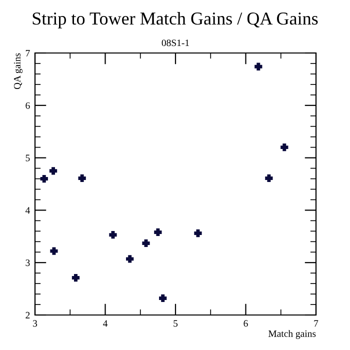 This screenshot has height=350, width=350. What do you see at coordinates (28, 158) in the screenshot?
I see `y-tick-label: 5` at bounding box center [28, 158].